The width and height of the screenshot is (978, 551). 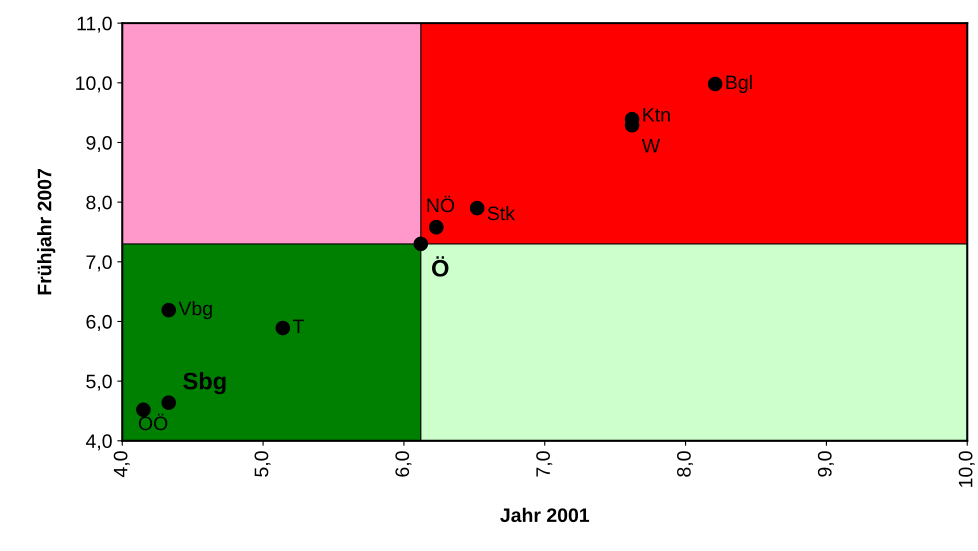 I want to click on y-tick-label: 4,0, so click(x=99, y=442).